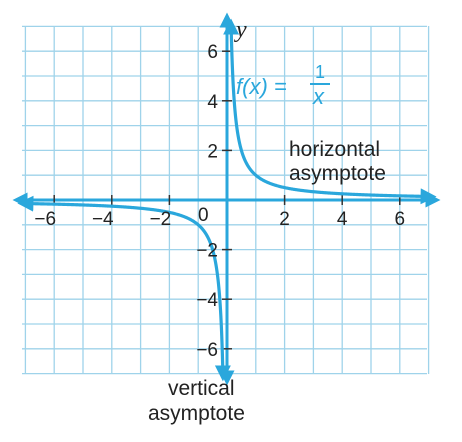 The image size is (462, 442). What do you see at coordinates (212, 151) in the screenshot?
I see `y-tick-label: 2` at bounding box center [212, 151].